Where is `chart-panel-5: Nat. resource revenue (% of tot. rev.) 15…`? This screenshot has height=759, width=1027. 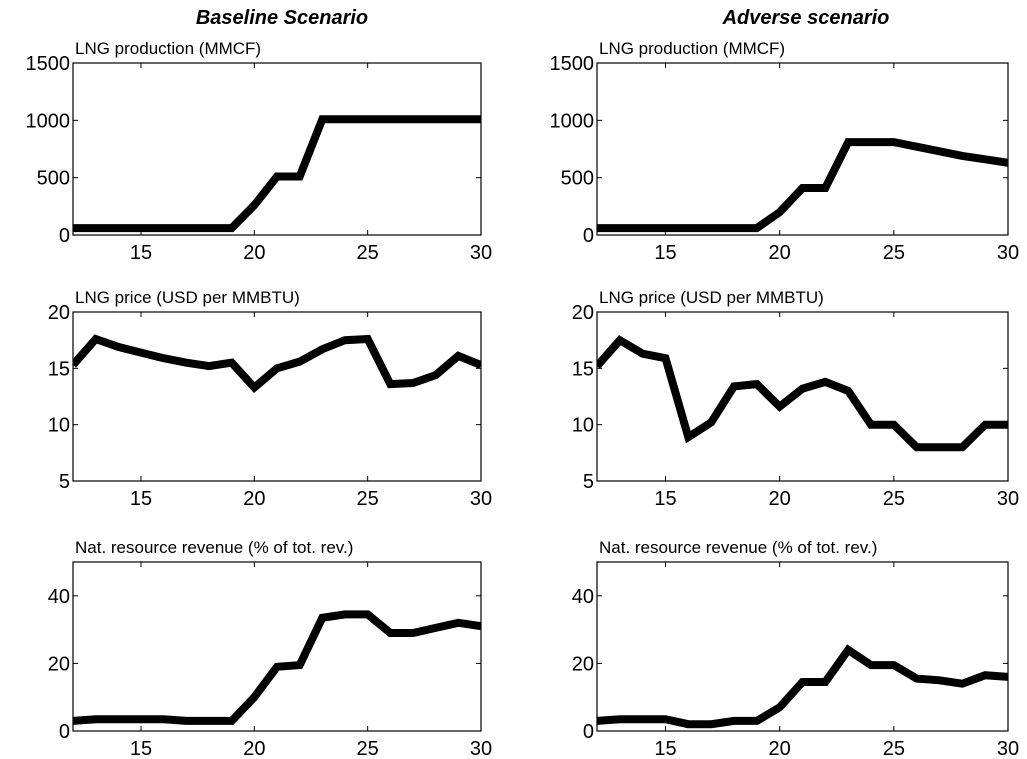 chart-panel-5: Nat. resource revenue (% of tot. rev.) 15… is located at coordinates (270, 648).